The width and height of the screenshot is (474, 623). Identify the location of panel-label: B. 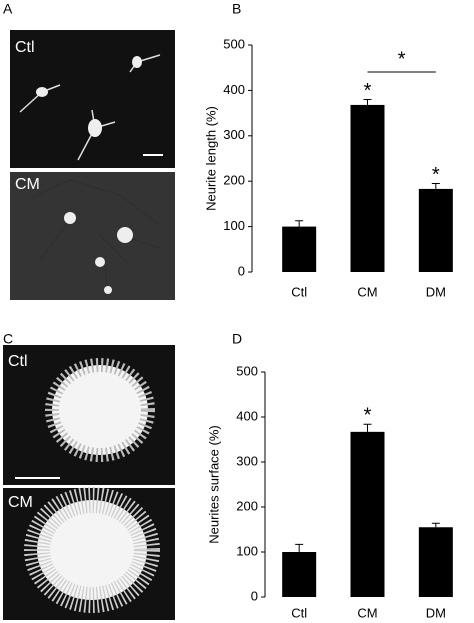
(236, 9).